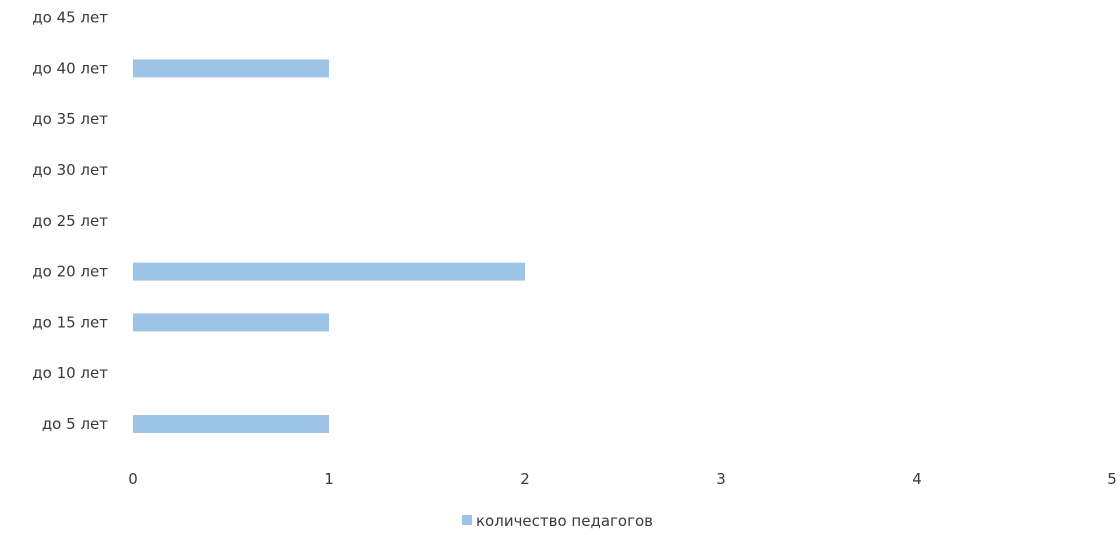 The height and width of the screenshot is (535, 1120). I want to click on x-tick-label: 1, so click(329, 479).